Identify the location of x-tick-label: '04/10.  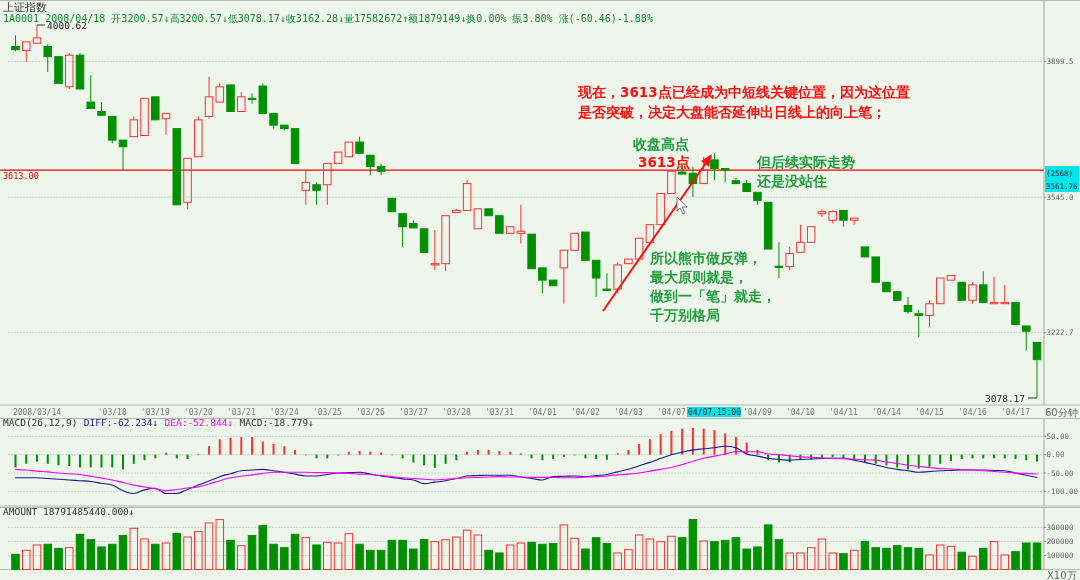
(800, 412).